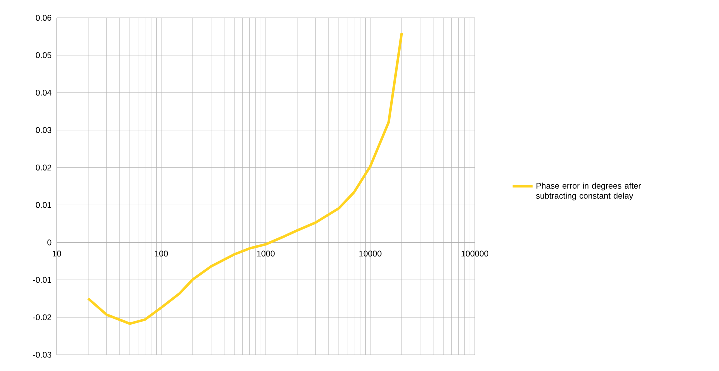  What do you see at coordinates (44, 167) in the screenshot?
I see `y-tick-label: 0.02` at bounding box center [44, 167].